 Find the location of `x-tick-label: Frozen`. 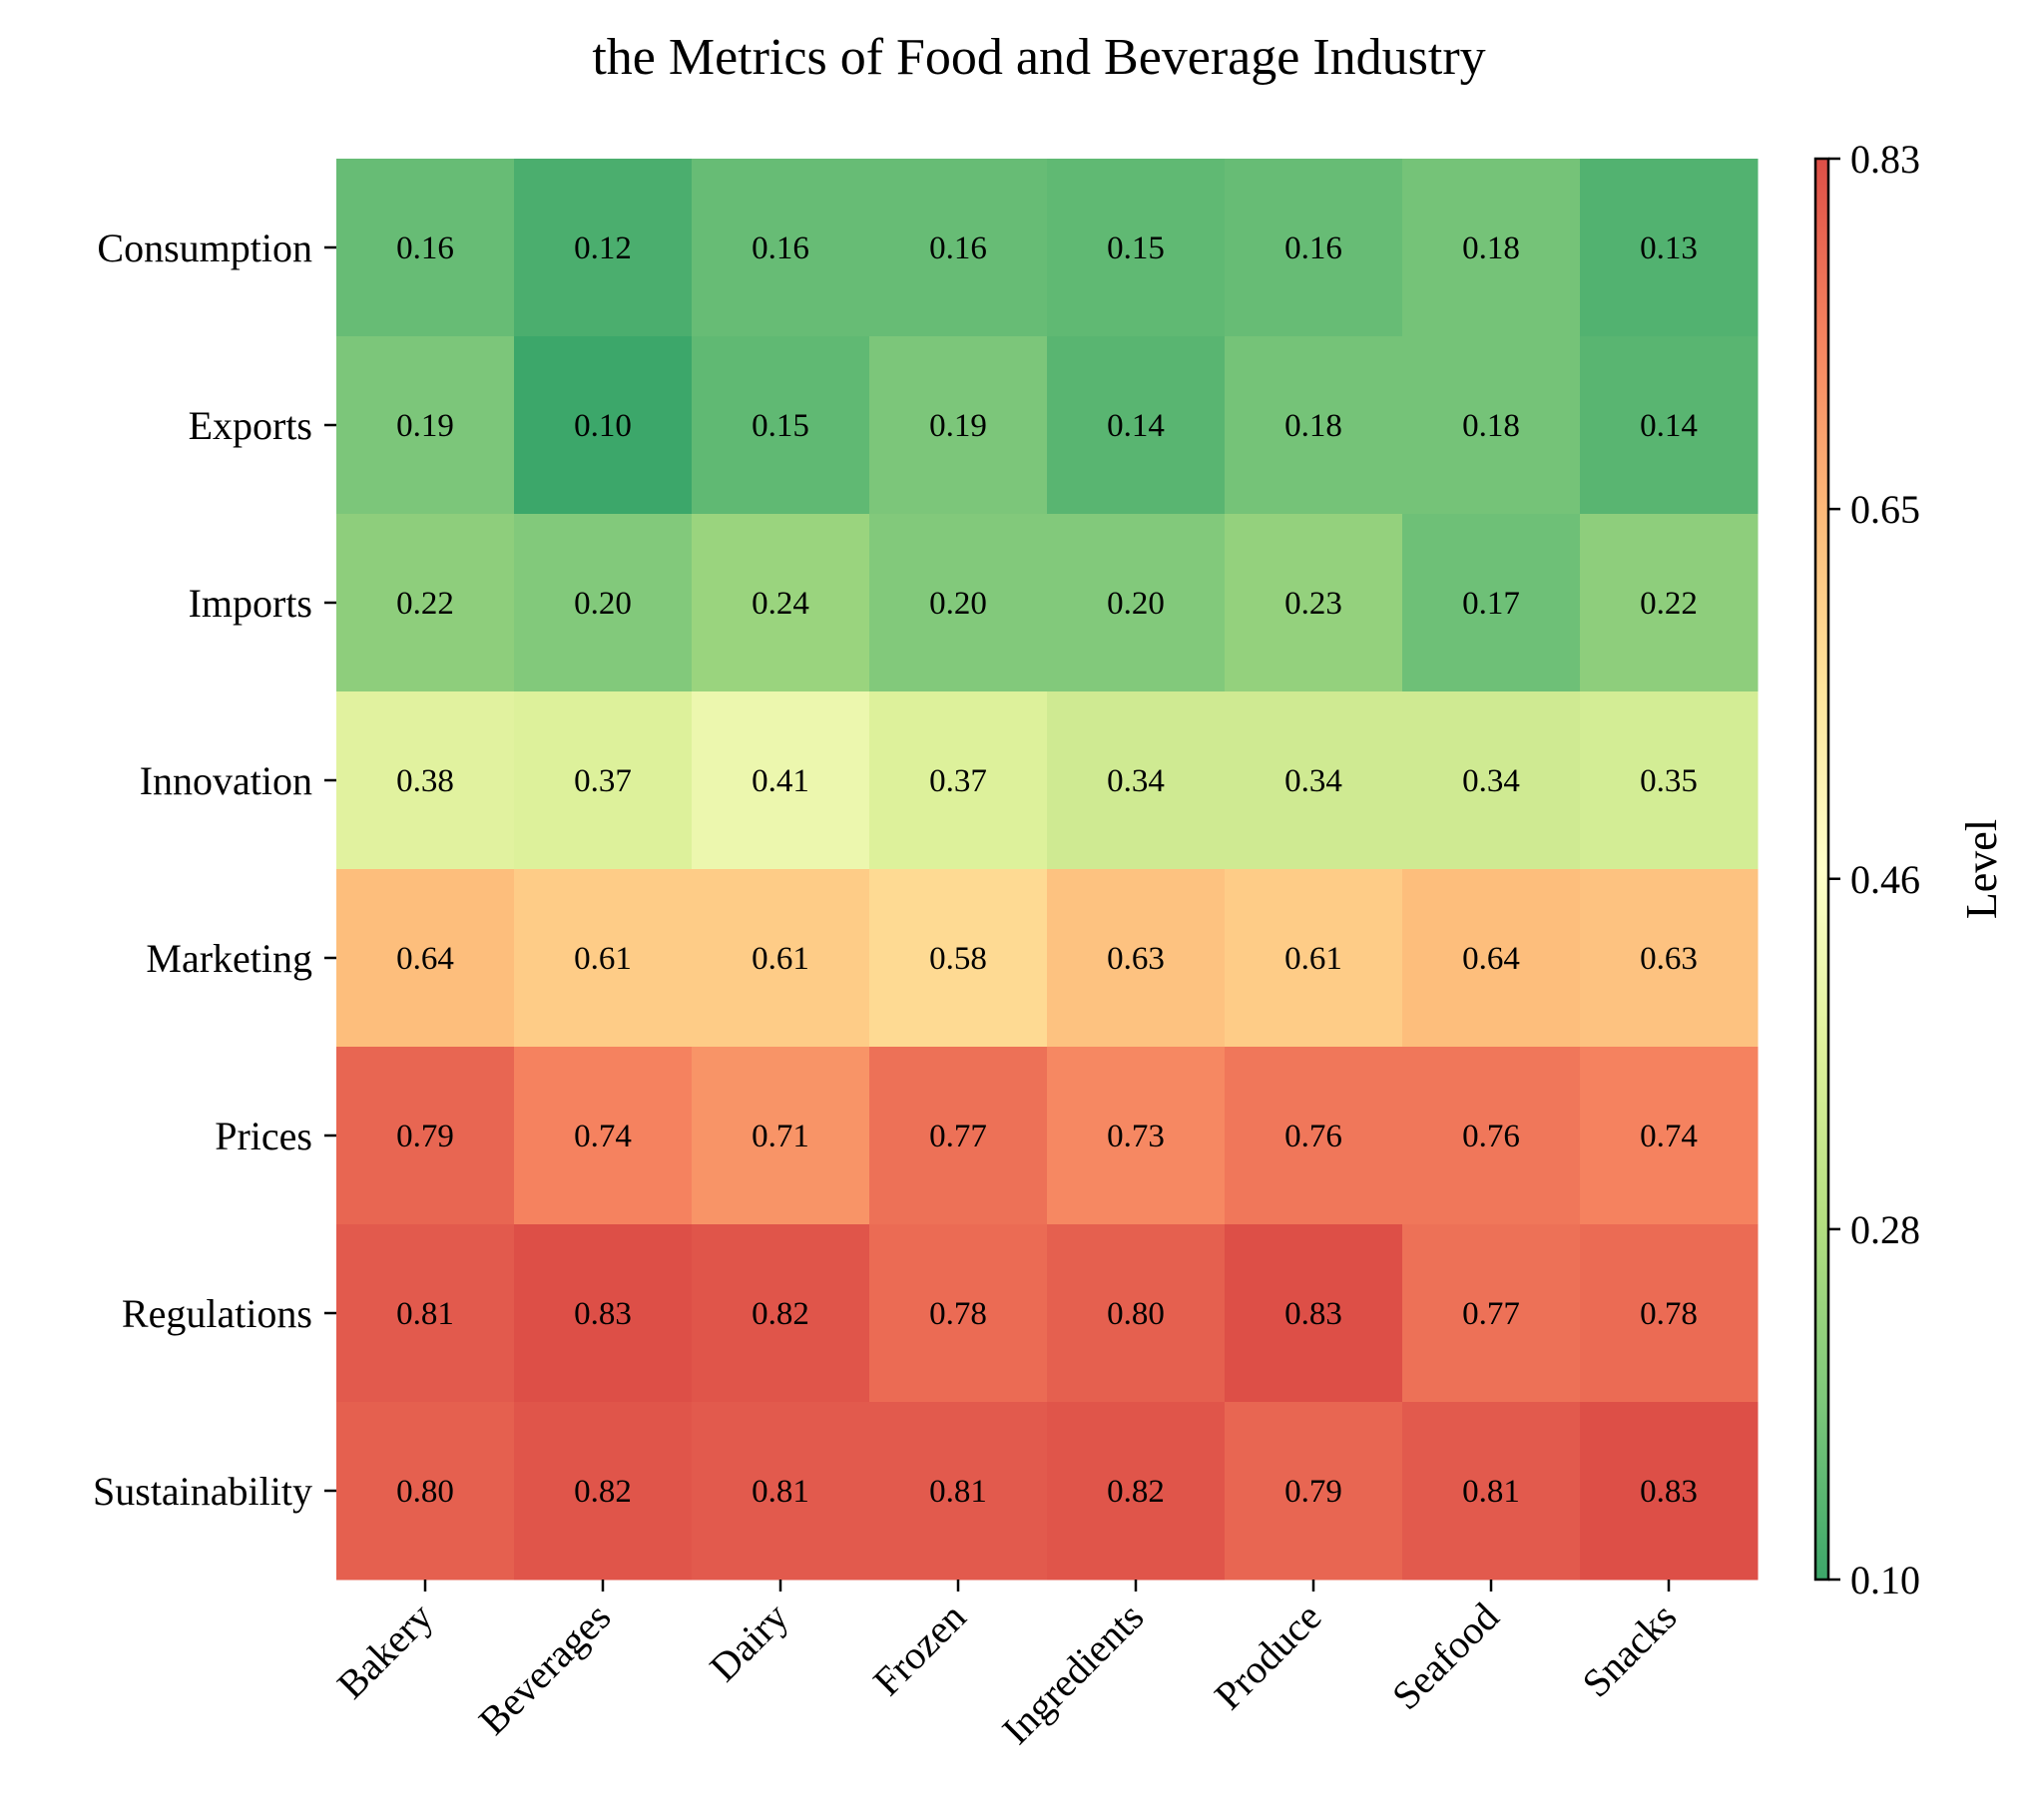

x-tick-label: Frozen is located at coordinates (919, 1649).